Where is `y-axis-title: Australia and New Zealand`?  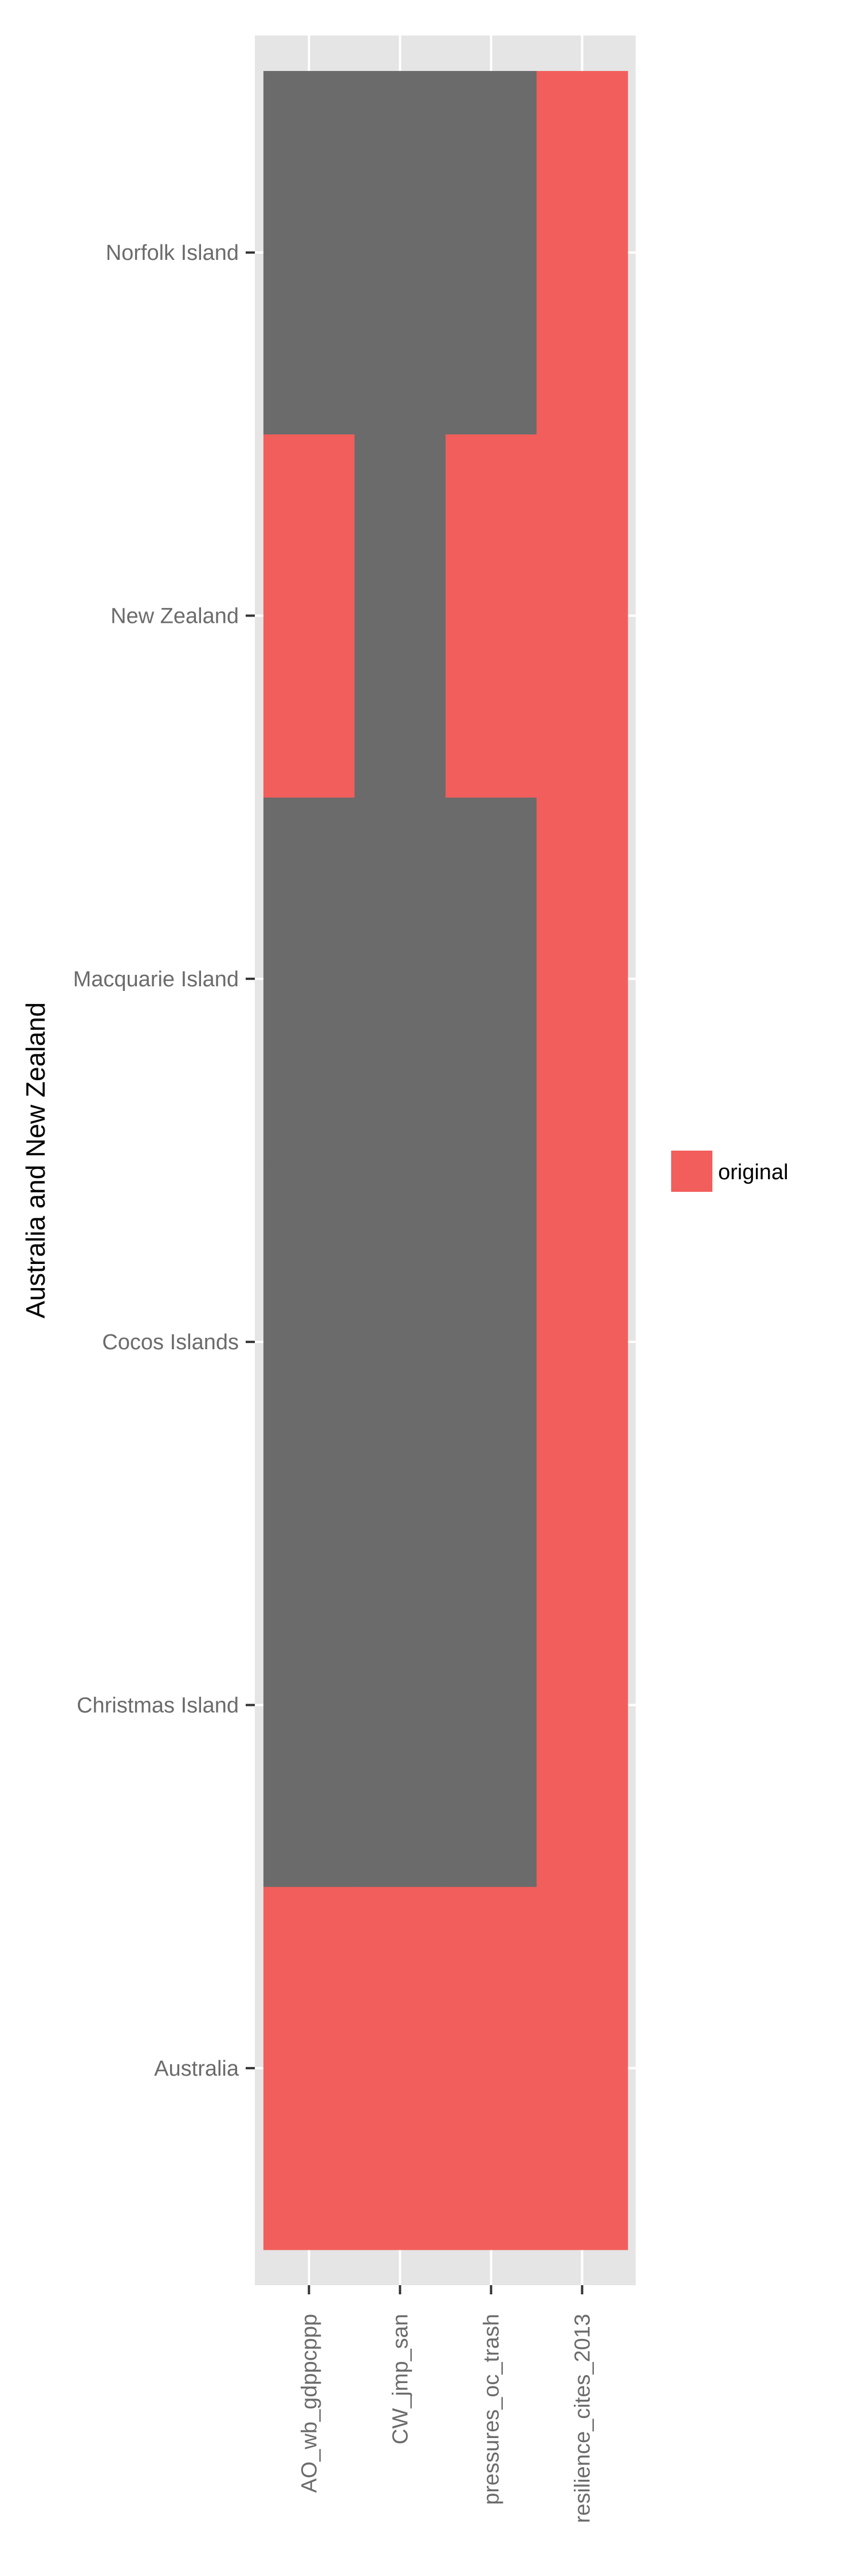 y-axis-title: Australia and New Zealand is located at coordinates (35, 1160).